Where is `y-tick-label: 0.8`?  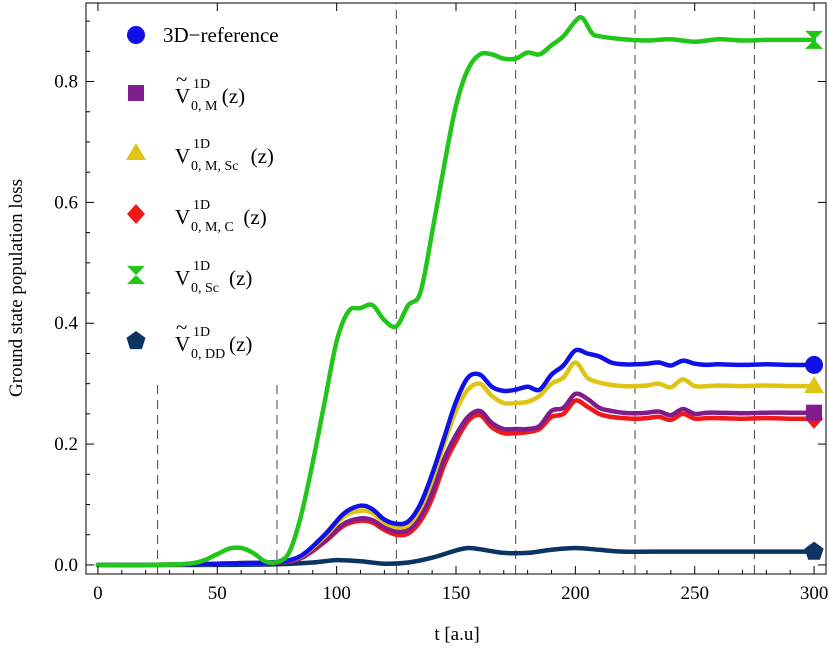
y-tick-label: 0.8 is located at coordinates (66, 82).